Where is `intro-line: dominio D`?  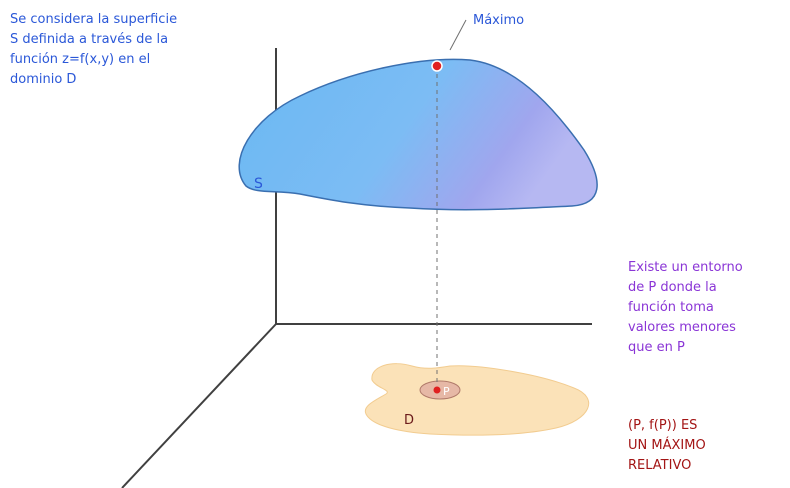
intro-line: dominio D is located at coordinates (43, 79).